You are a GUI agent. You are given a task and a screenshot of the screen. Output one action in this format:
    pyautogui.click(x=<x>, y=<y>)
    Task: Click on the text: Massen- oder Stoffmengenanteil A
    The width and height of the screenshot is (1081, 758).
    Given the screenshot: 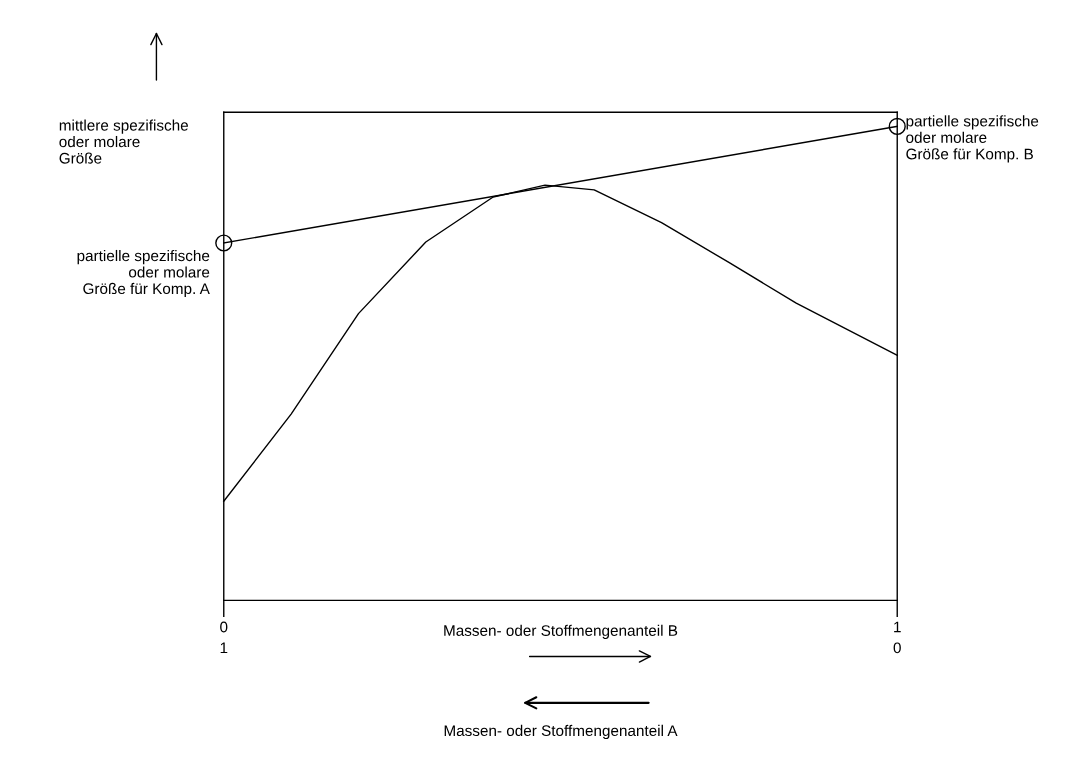 What is the action you would take?
    pyautogui.click(x=561, y=732)
    